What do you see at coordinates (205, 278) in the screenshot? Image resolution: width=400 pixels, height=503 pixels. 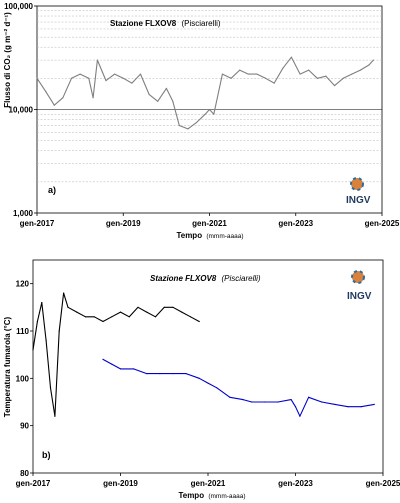 I see `panel-b-title: Stazione FLXOV8 (Pisciarelli)` at bounding box center [205, 278].